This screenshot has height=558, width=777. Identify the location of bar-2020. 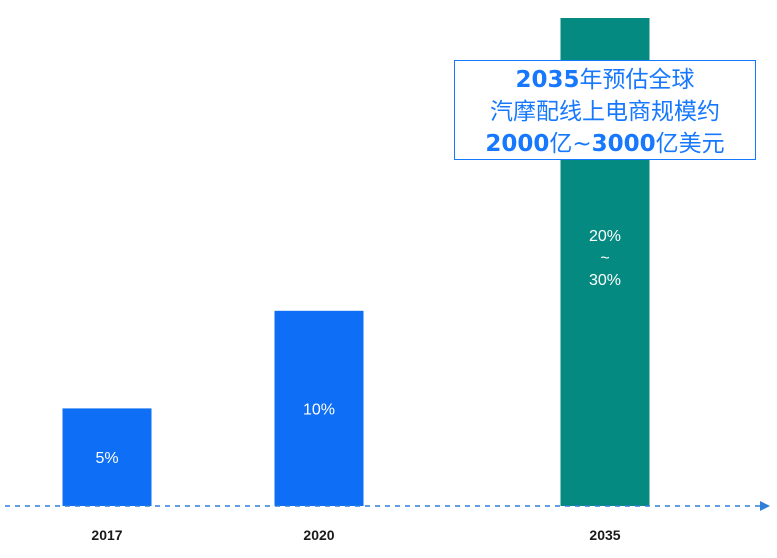
(319, 408).